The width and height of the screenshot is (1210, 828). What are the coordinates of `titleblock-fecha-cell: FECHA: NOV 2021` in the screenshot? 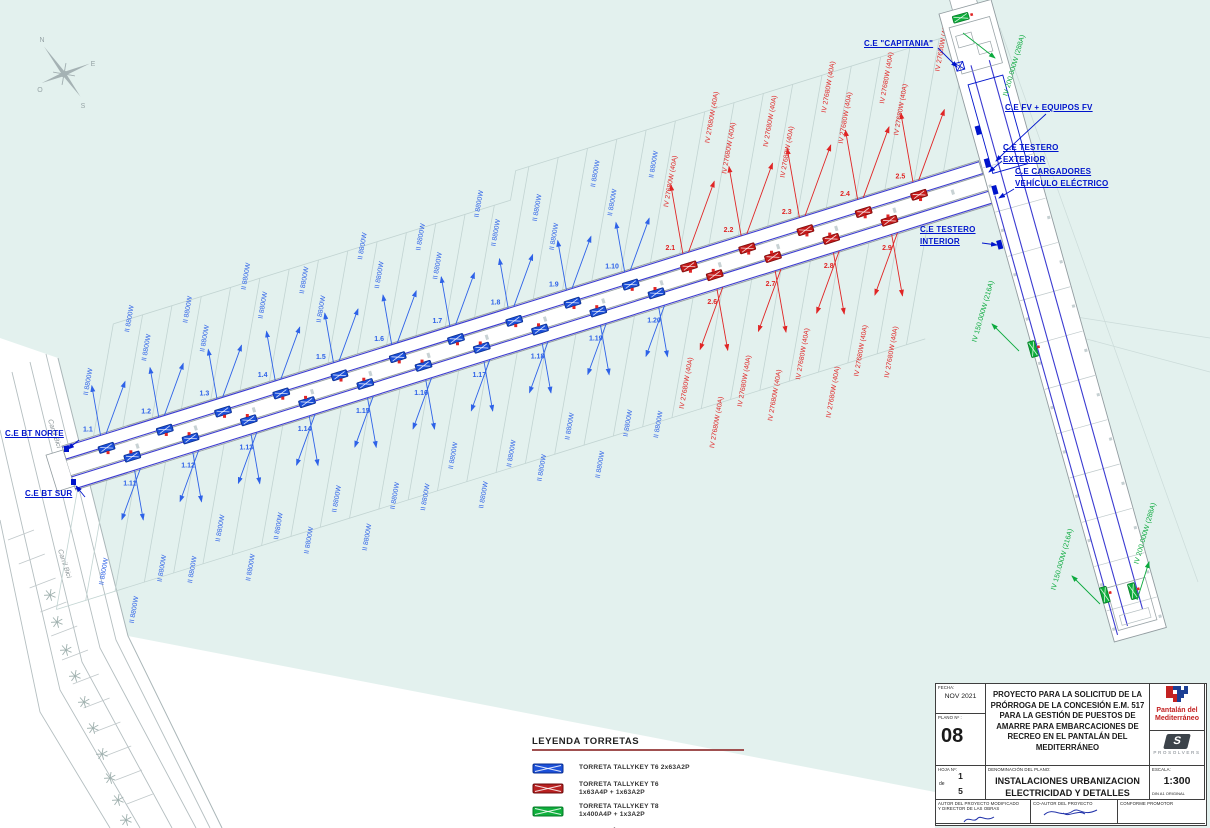 It's located at (961, 699).